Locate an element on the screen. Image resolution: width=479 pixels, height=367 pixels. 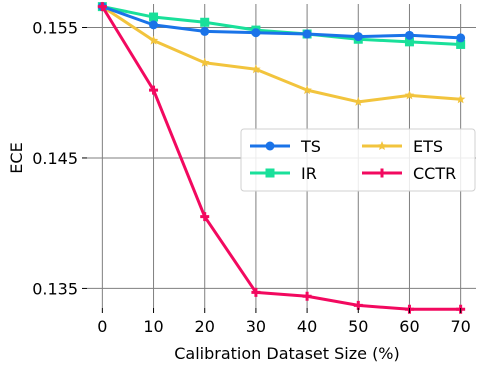
x-tick-label: 40 is located at coordinates (307, 326).